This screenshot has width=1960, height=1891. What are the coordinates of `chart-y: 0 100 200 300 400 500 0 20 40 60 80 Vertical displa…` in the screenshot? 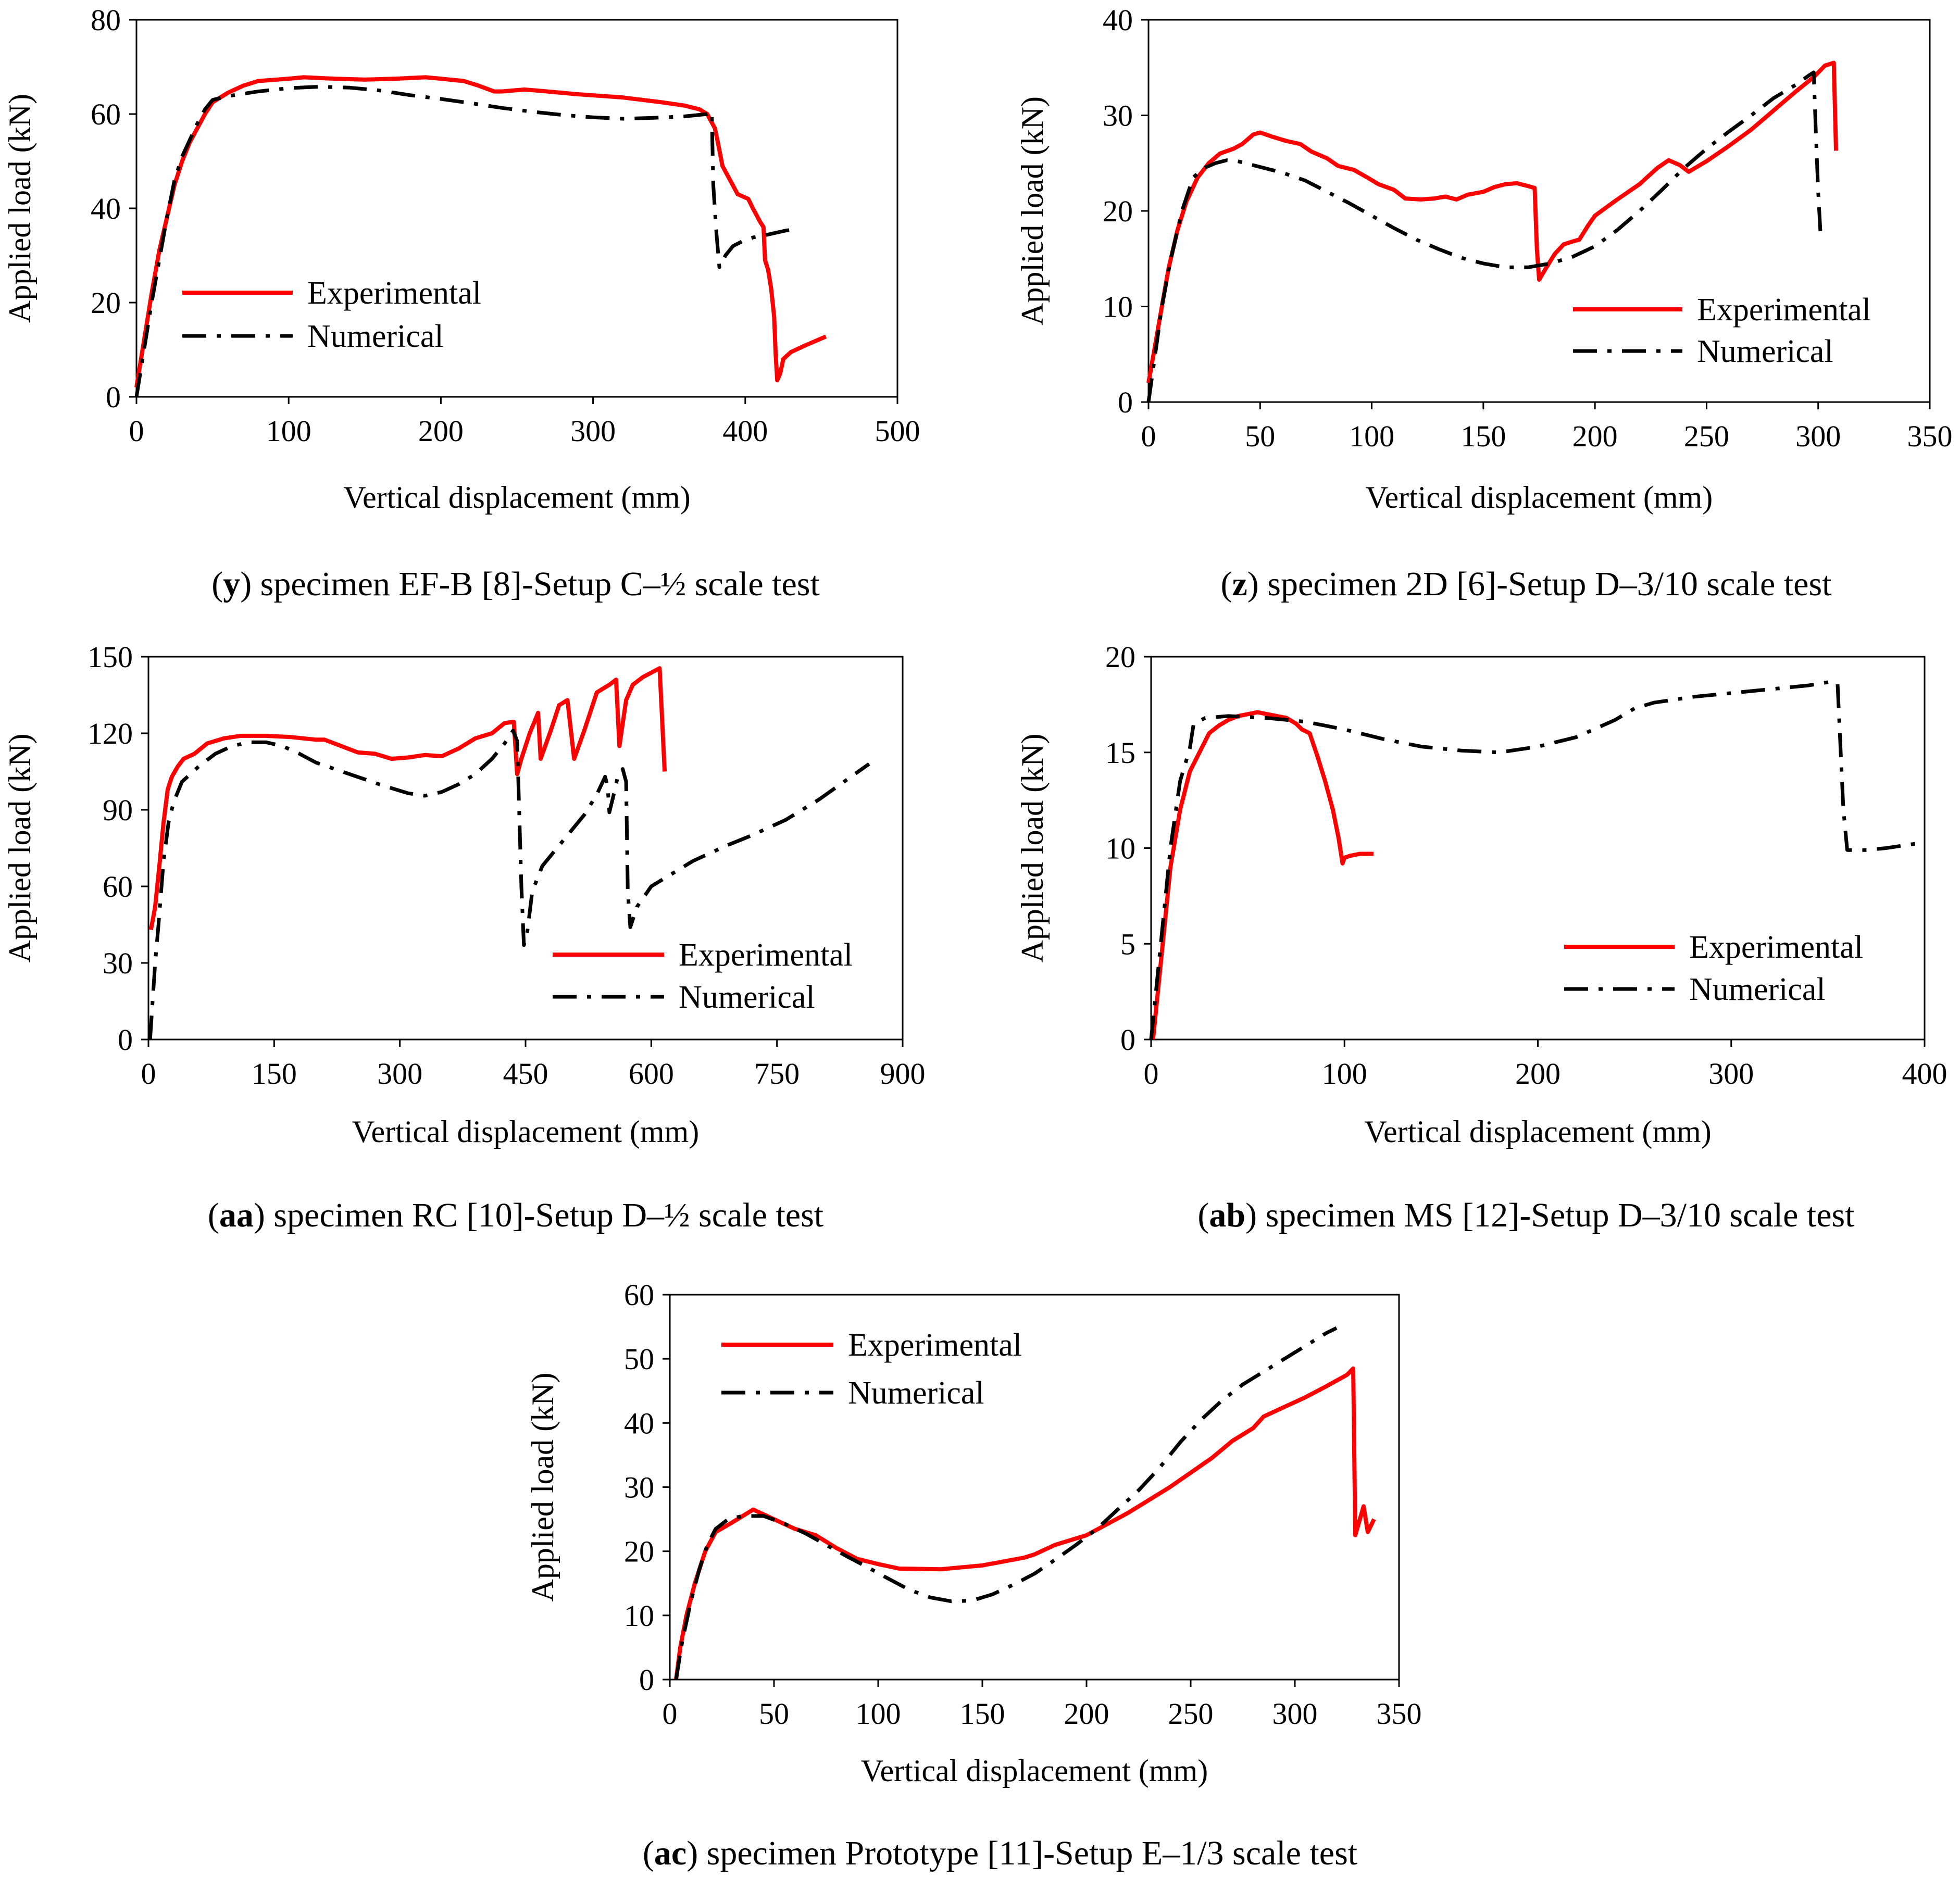 It's located at (462, 303).